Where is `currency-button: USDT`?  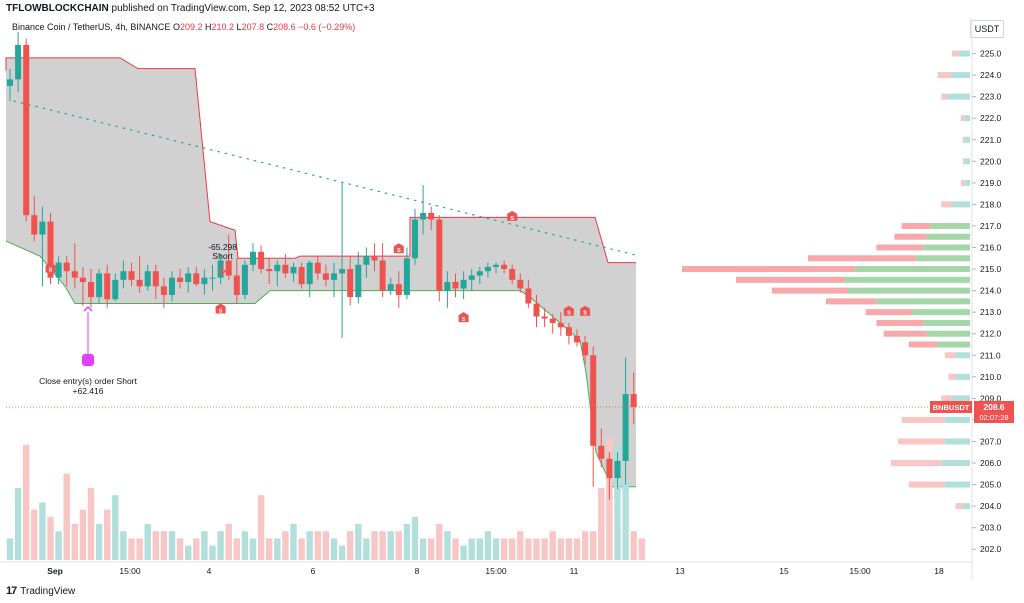 currency-button: USDT is located at coordinates (987, 29).